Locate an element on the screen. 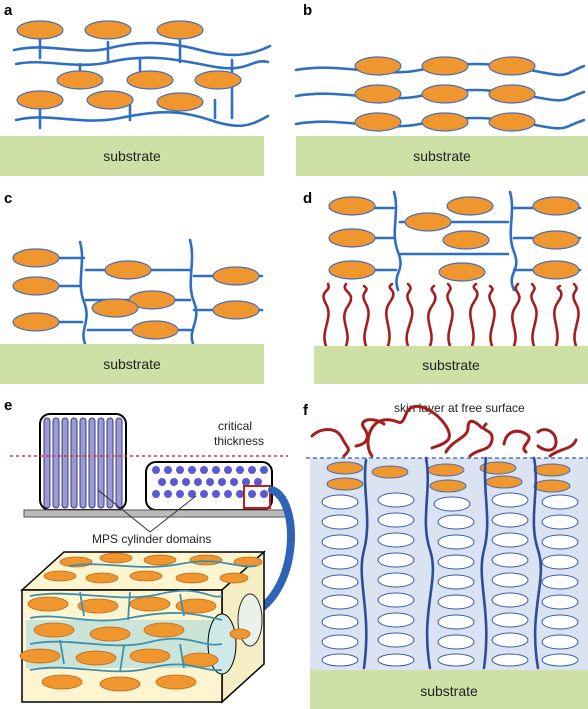  panel-a-substrate-label: substrate is located at coordinates (132, 156).